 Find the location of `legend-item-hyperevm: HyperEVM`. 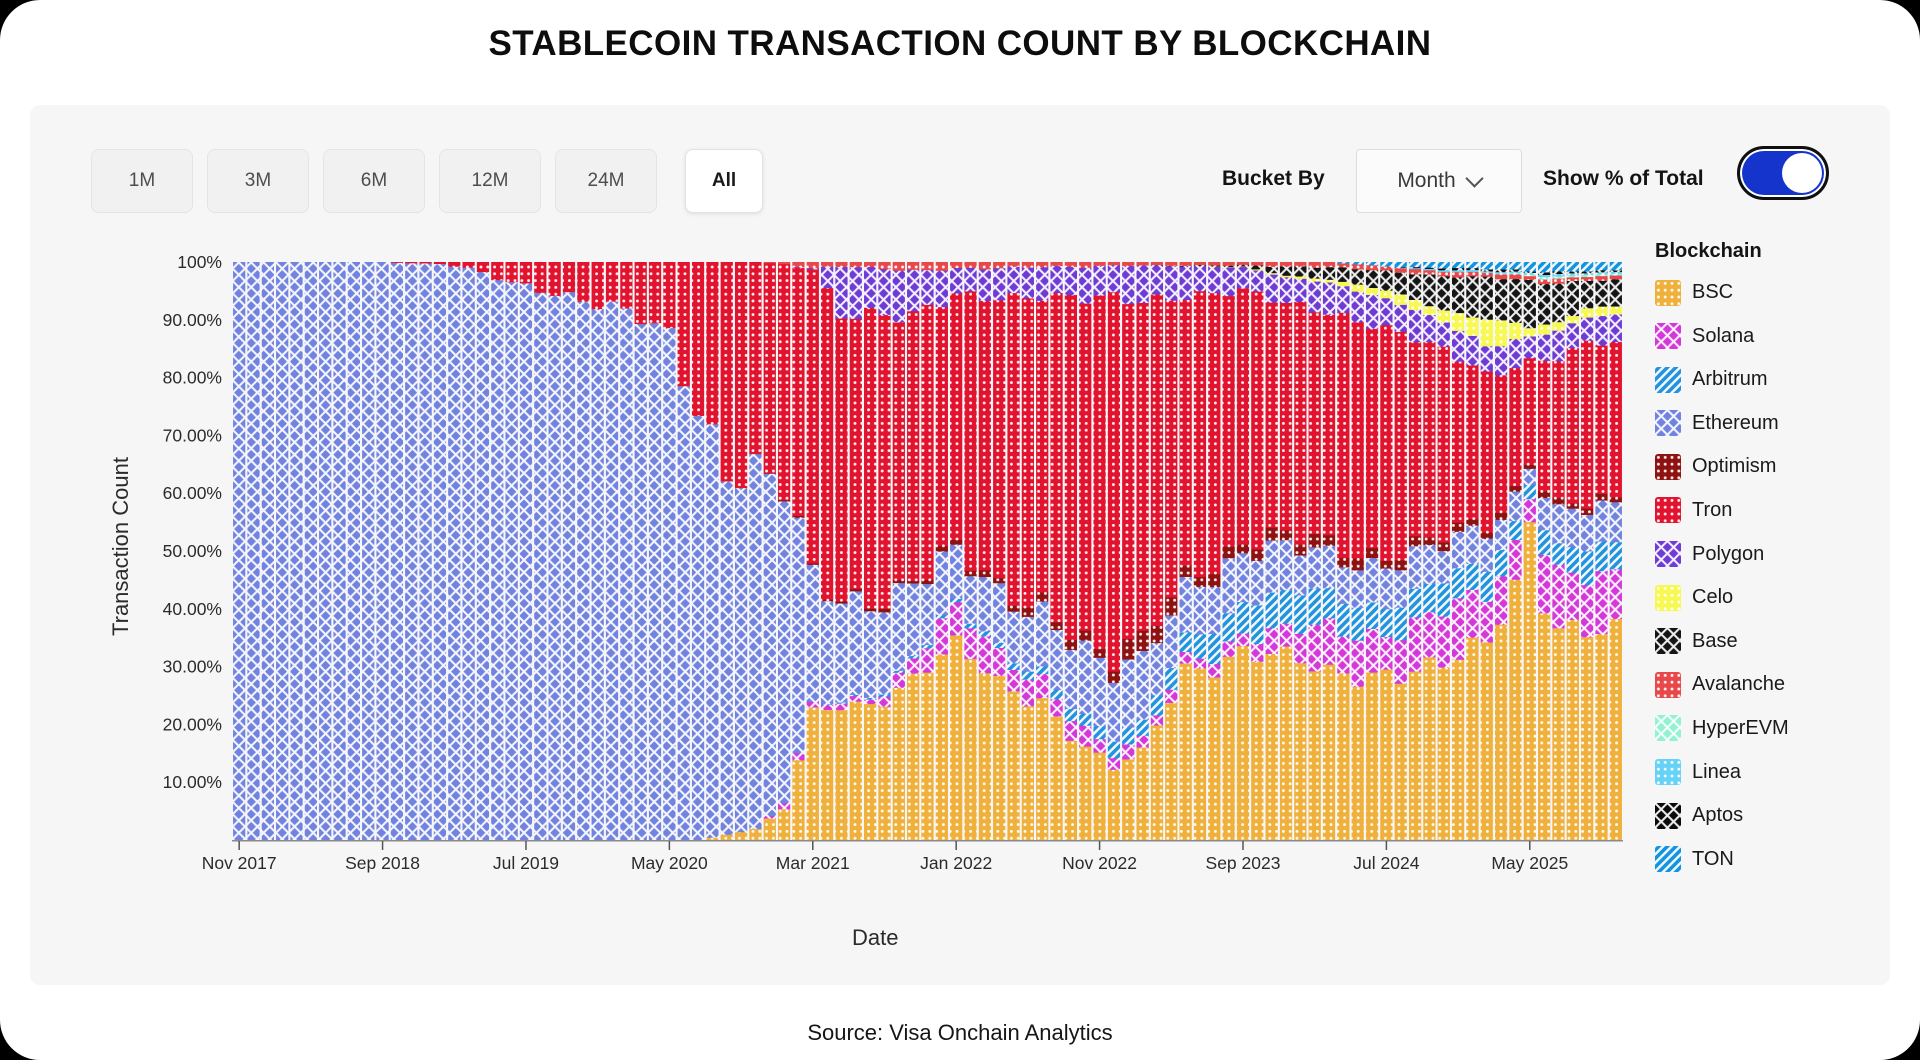

legend-item-hyperevm: HyperEVM is located at coordinates (1722, 728).